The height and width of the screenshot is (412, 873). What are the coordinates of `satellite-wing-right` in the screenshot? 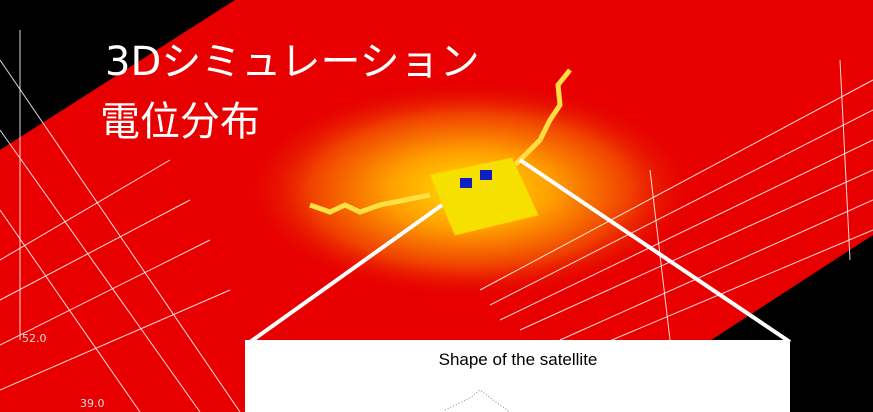 It's located at (542, 117).